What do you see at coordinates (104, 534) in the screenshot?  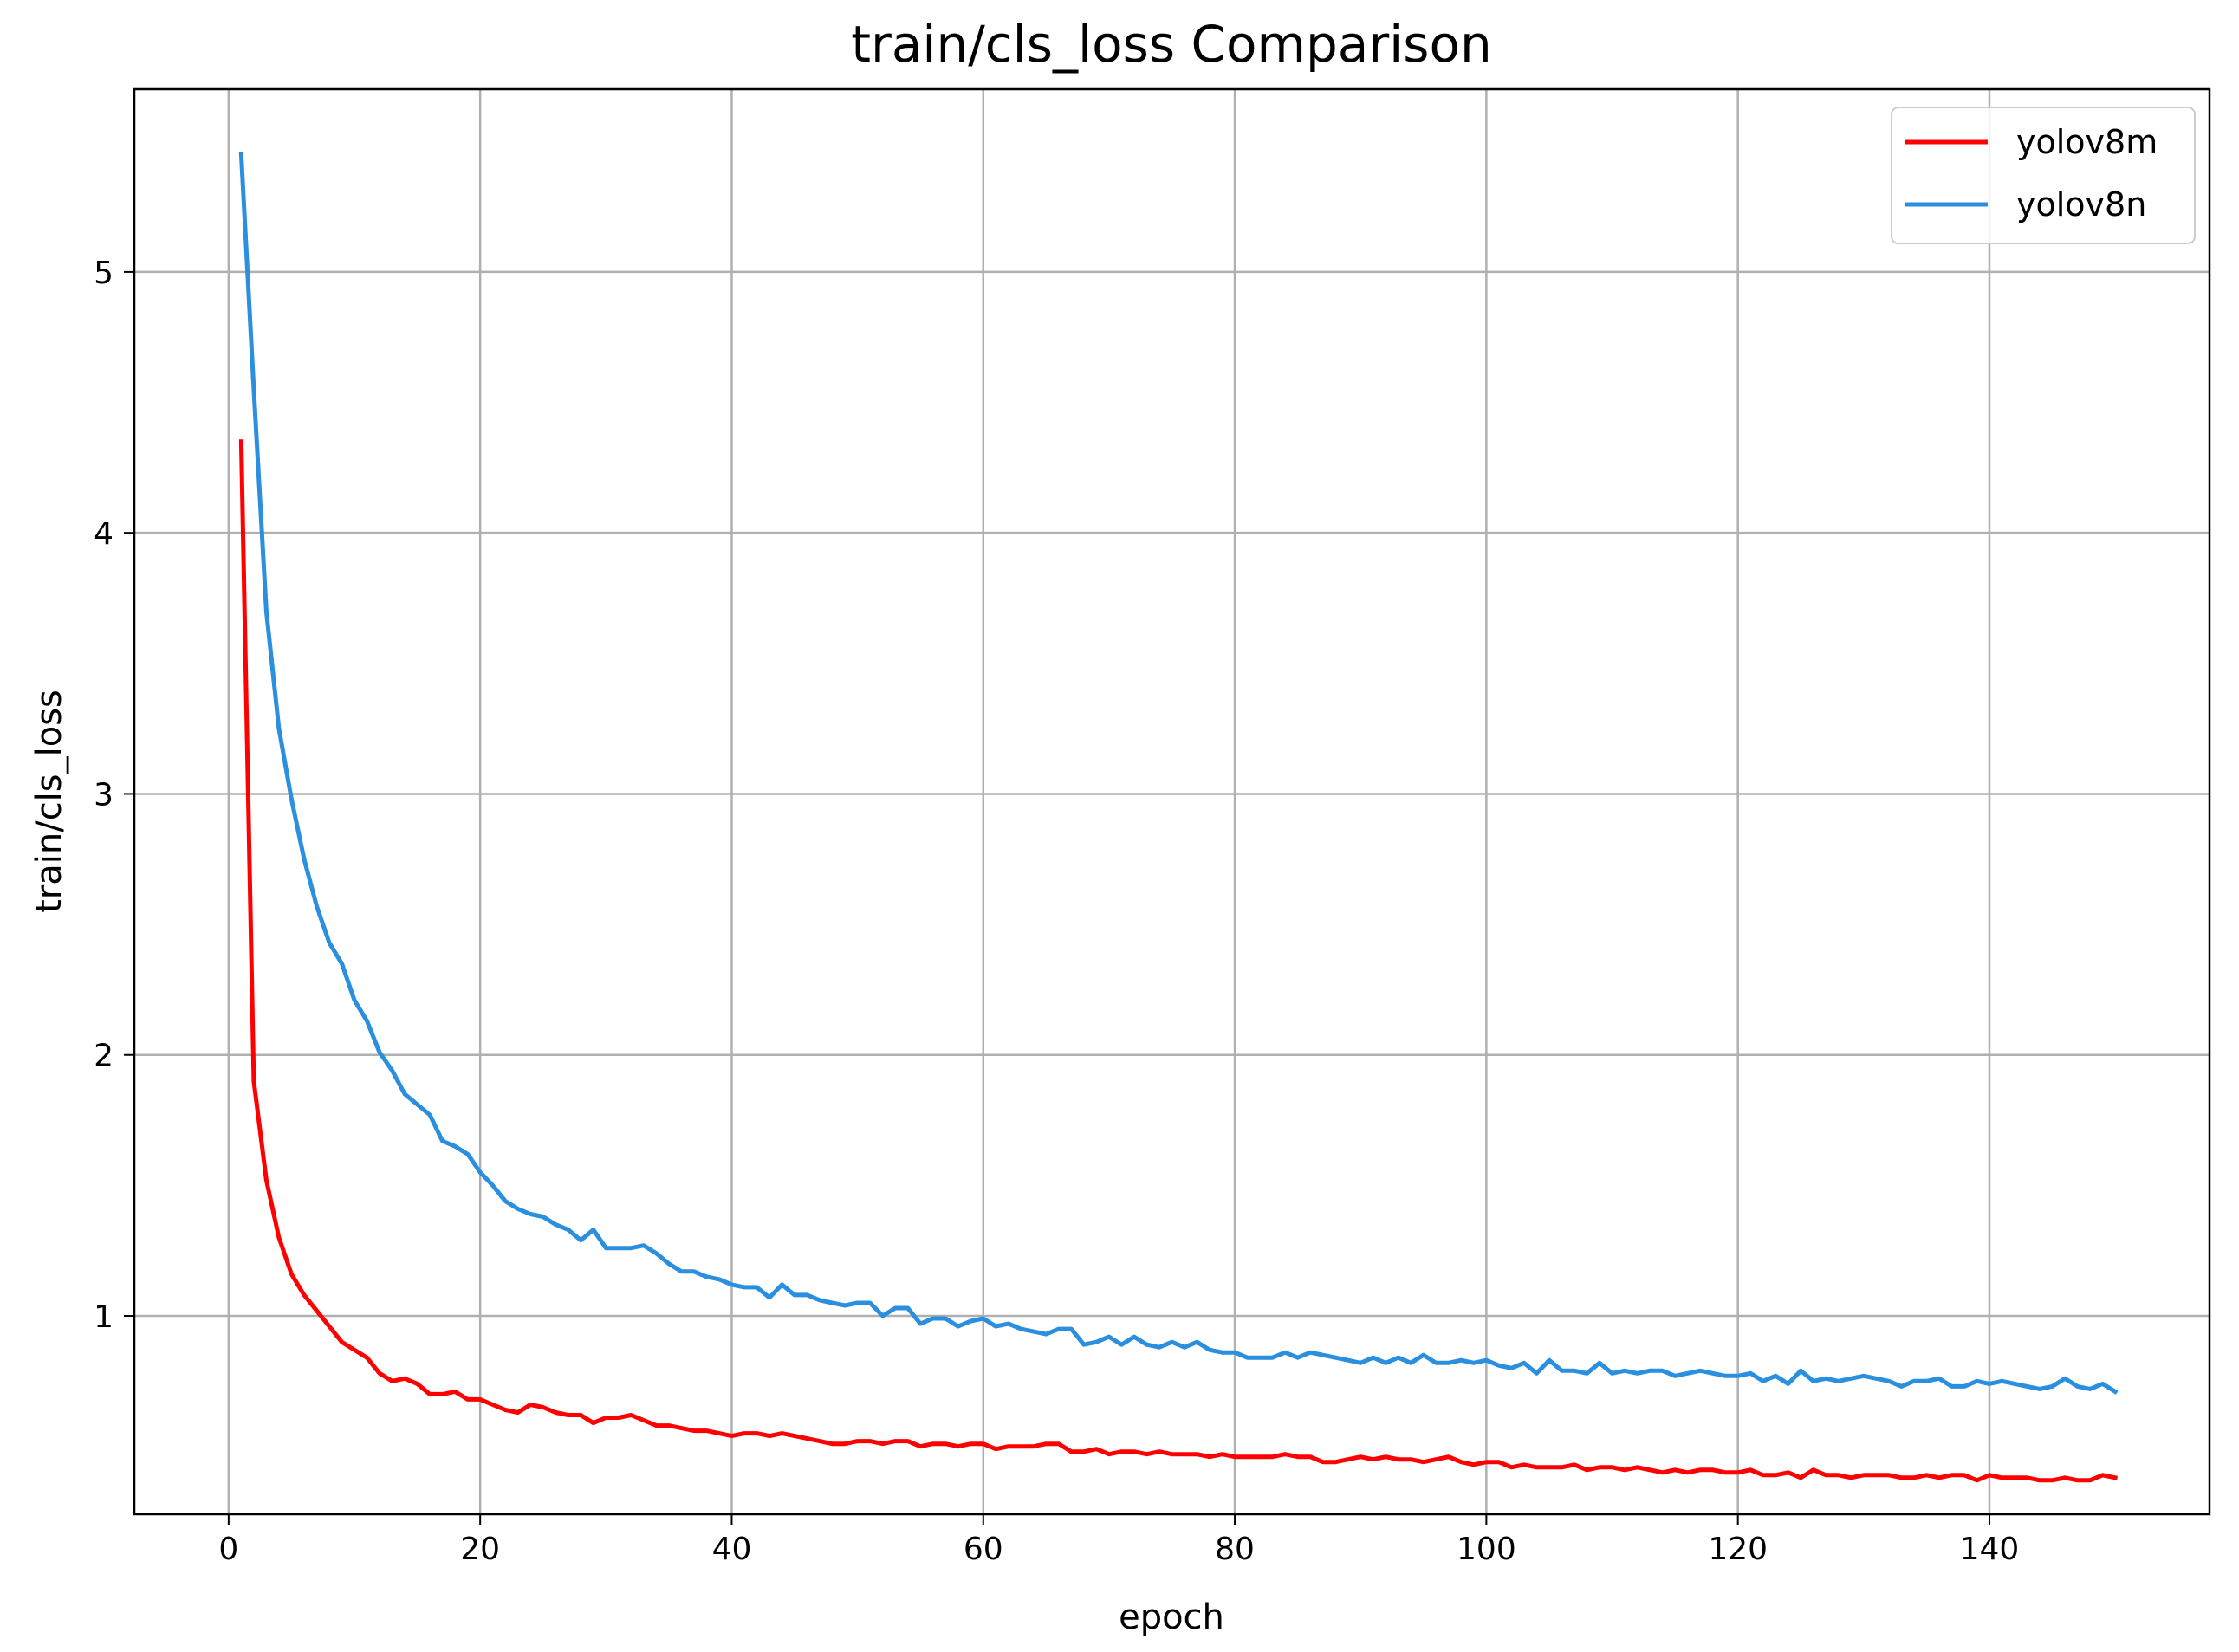 I see `y-tick-label: 4` at bounding box center [104, 534].